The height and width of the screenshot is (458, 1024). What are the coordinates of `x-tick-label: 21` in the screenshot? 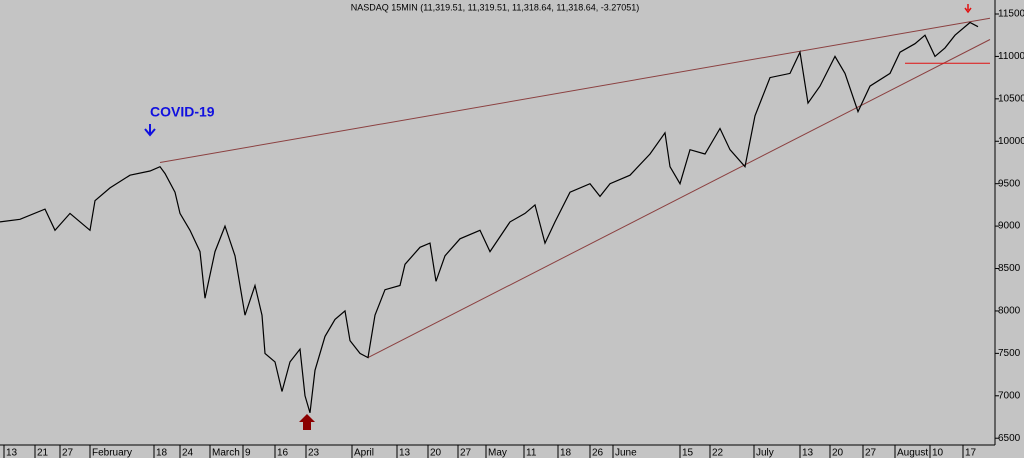 It's located at (43, 453).